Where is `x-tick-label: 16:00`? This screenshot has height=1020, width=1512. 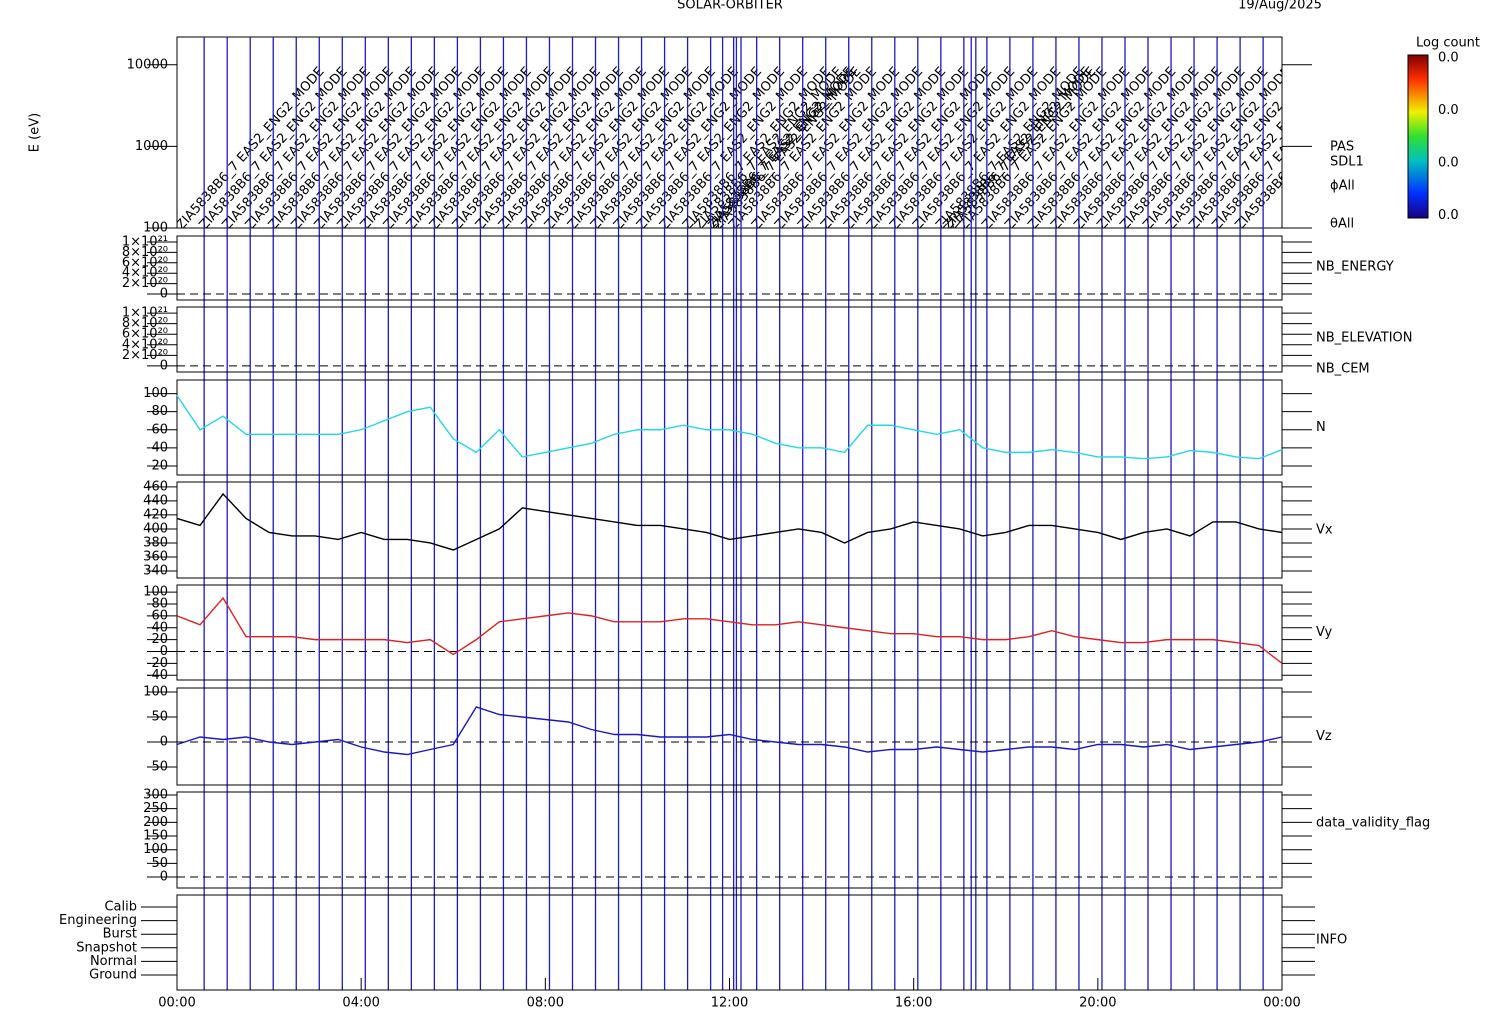
x-tick-label: 16:00 is located at coordinates (913, 1003).